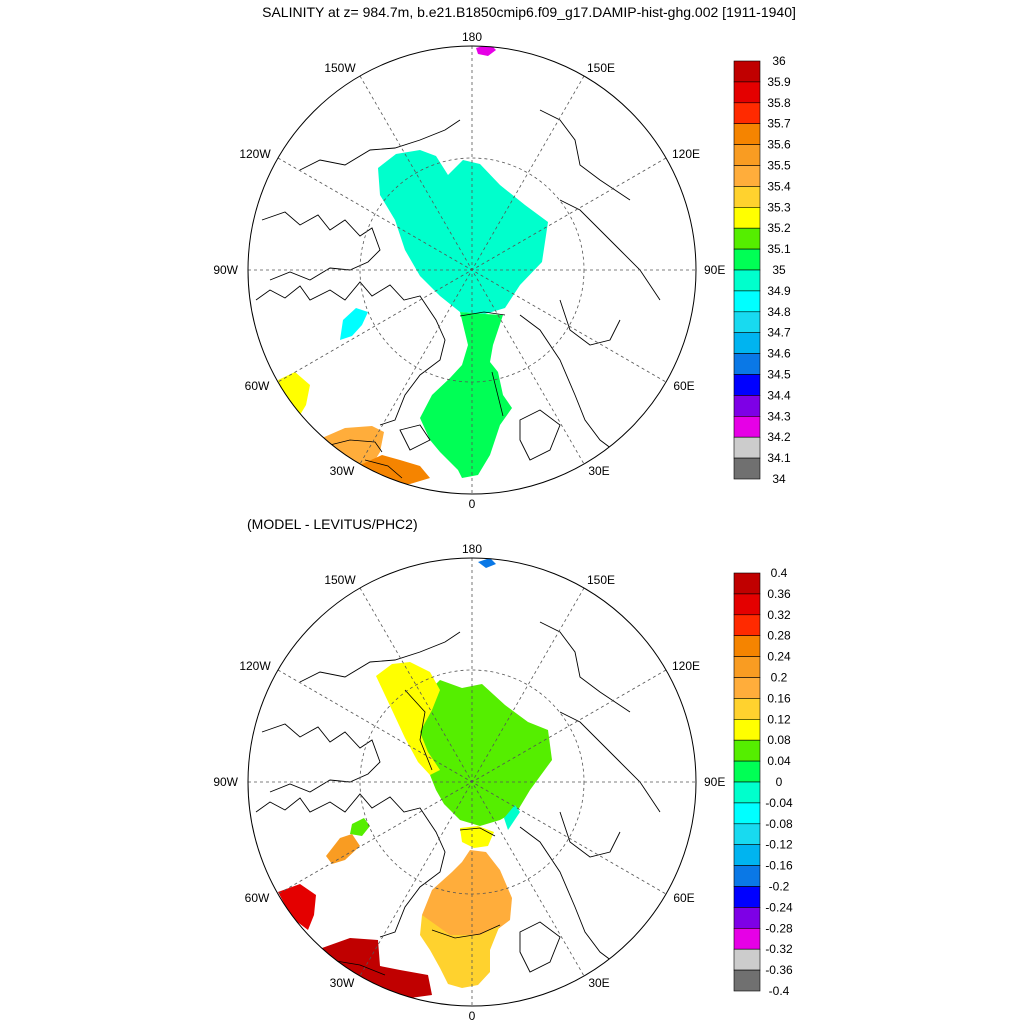 The height and width of the screenshot is (1024, 1024). Describe the element at coordinates (779, 678) in the screenshot. I see `colorbar-tick-label: 0.2` at that location.